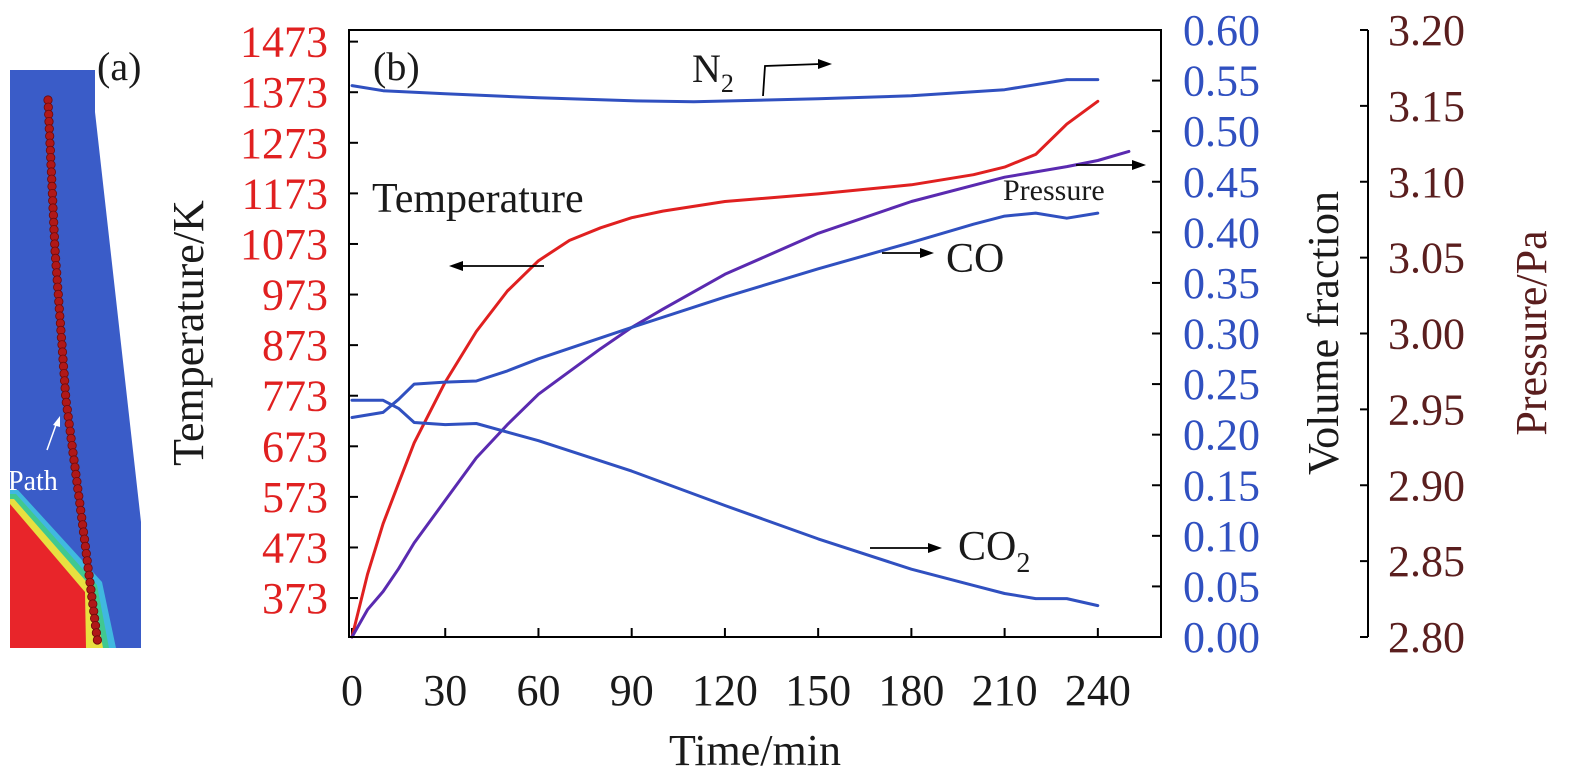 The image size is (1575, 784). What do you see at coordinates (1426, 485) in the screenshot?
I see `pressure-tick-label: 2.90` at bounding box center [1426, 485].